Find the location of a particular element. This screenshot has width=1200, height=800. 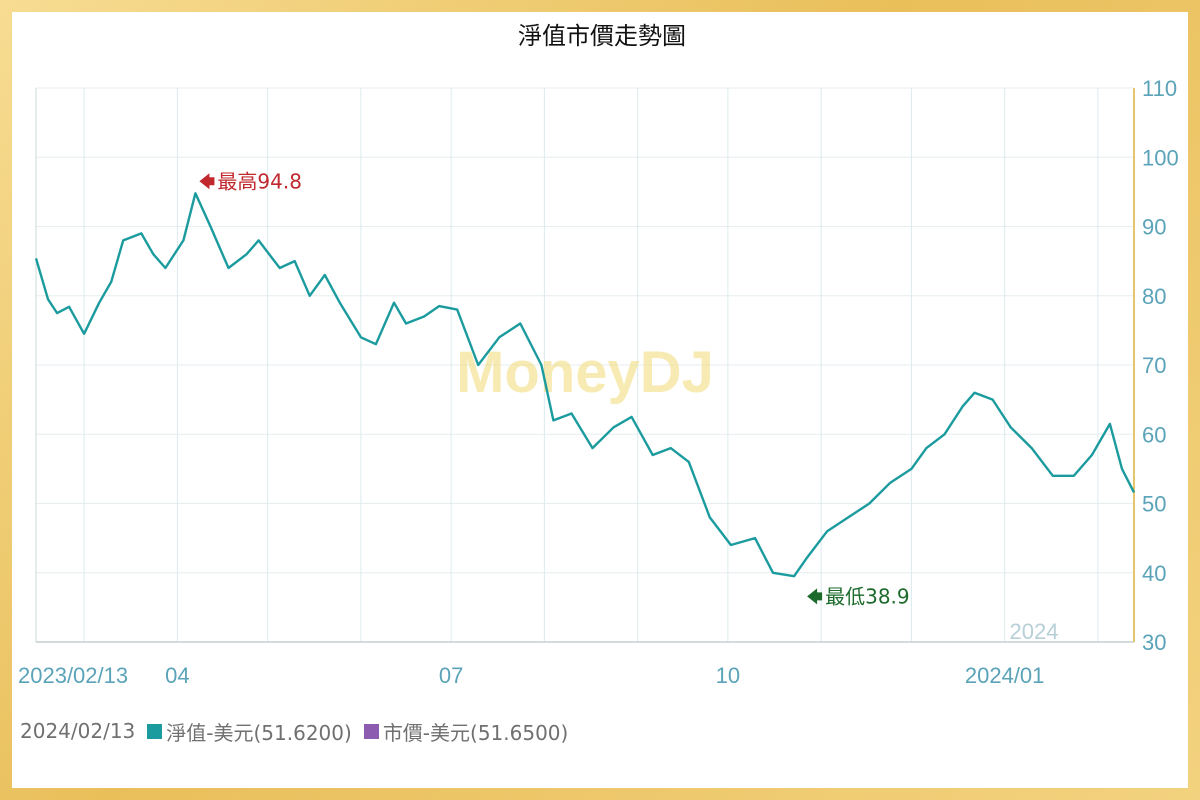

legend-label-market: 市價-美元(51.6500) is located at coordinates (475, 732).